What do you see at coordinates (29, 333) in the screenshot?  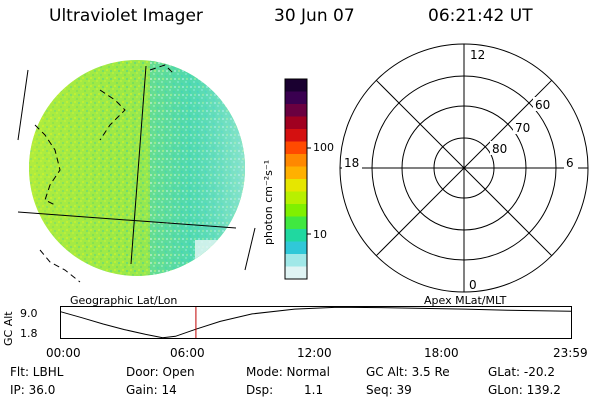 I see `timeline-ytick-low: 1.8` at bounding box center [29, 333].